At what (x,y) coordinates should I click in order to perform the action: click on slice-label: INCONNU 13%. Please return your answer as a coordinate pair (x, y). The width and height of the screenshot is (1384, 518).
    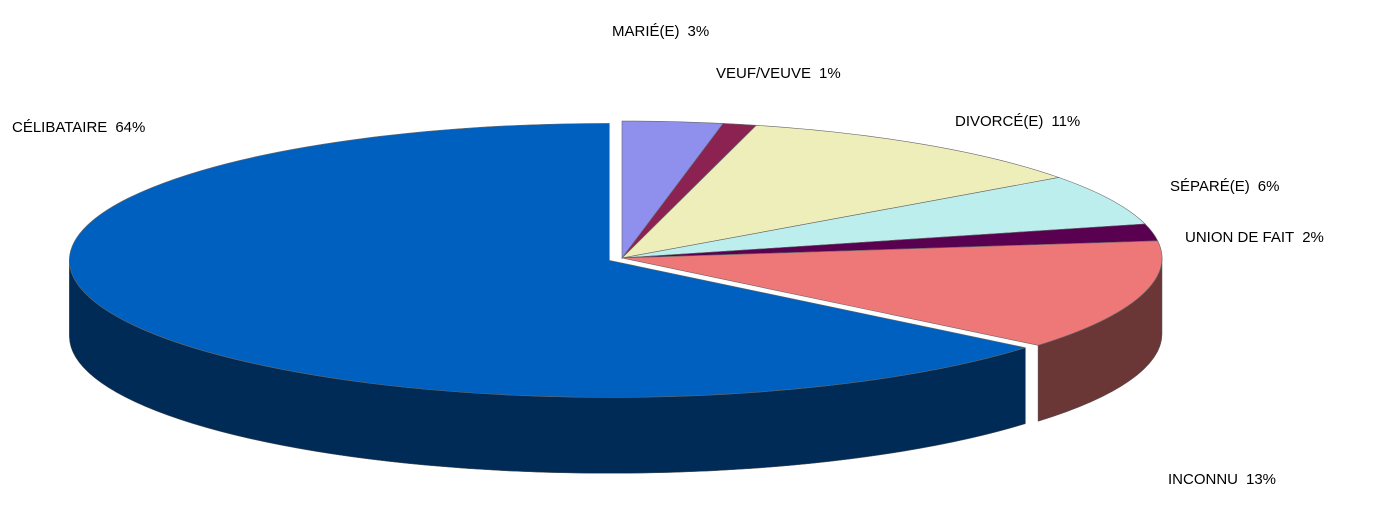
    Looking at the image, I should click on (1222, 479).